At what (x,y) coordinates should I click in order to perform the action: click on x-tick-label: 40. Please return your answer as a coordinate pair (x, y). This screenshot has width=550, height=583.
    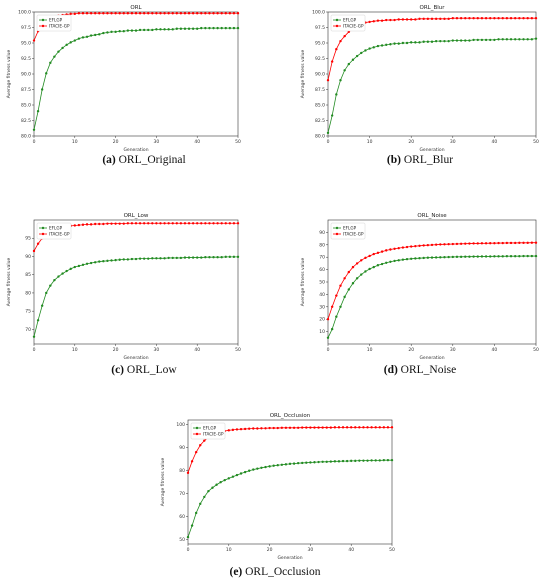
    Looking at the image, I should click on (197, 350).